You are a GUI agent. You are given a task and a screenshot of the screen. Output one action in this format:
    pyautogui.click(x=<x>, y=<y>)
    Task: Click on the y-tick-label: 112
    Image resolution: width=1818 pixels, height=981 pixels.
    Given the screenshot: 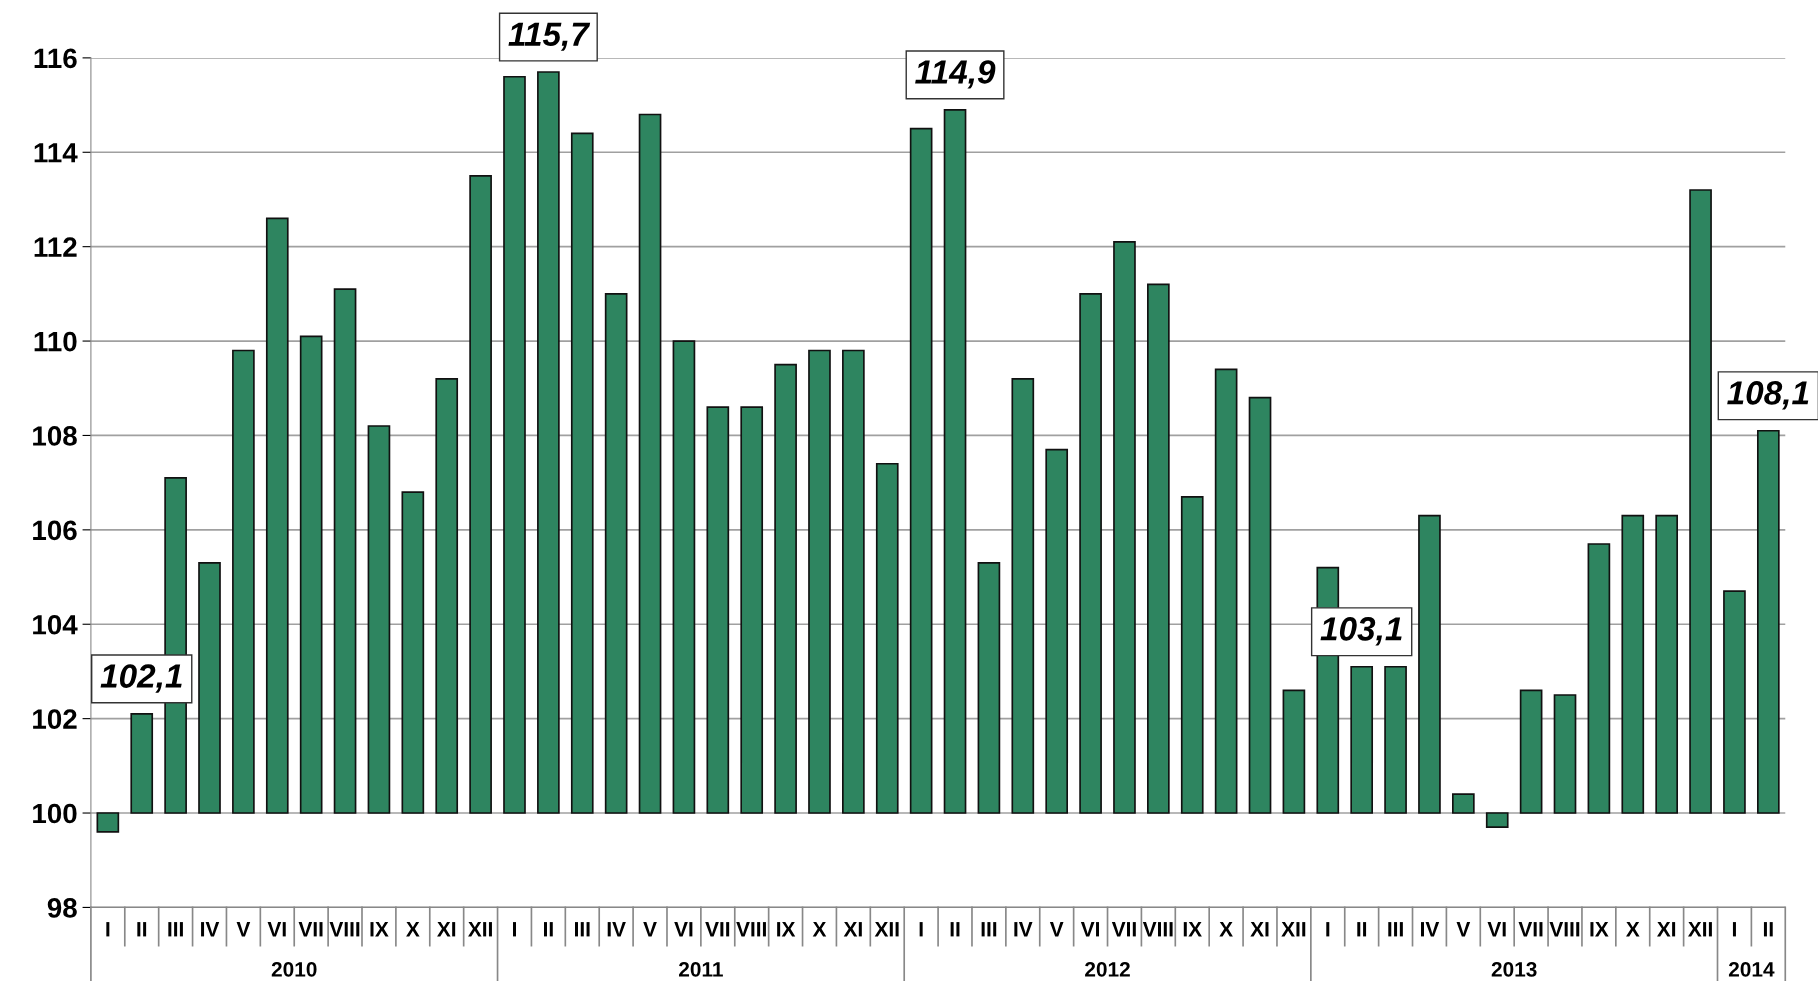 What is the action you would take?
    pyautogui.click(x=55, y=247)
    